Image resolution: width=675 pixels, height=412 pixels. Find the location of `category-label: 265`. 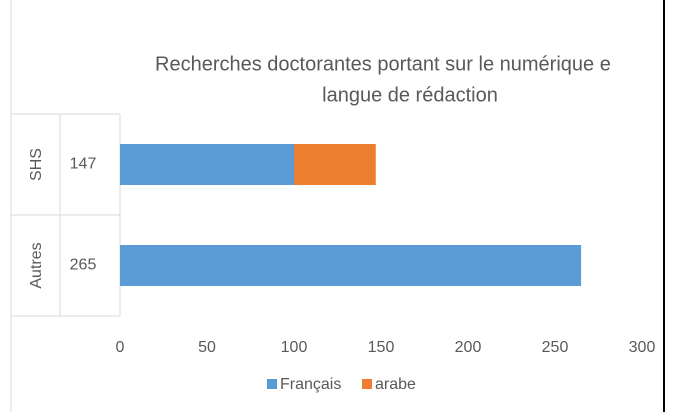

category-label: 265 is located at coordinates (83, 265).